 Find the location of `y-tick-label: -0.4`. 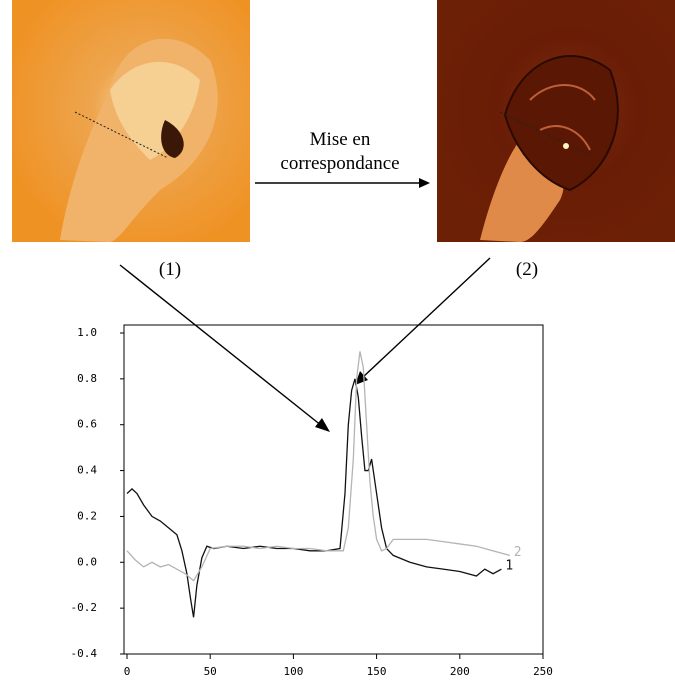

y-tick-label: -0.4 is located at coordinates (84, 653).